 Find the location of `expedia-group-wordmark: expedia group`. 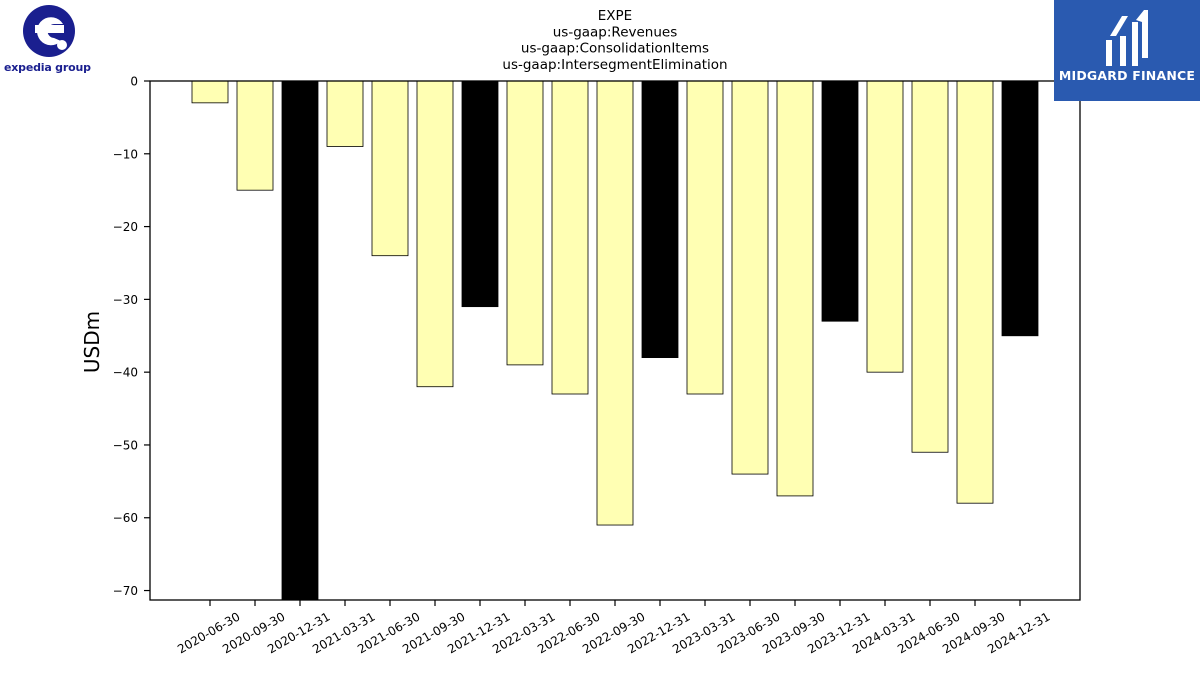

expedia-group-wordmark: expedia group is located at coordinates (47, 67).